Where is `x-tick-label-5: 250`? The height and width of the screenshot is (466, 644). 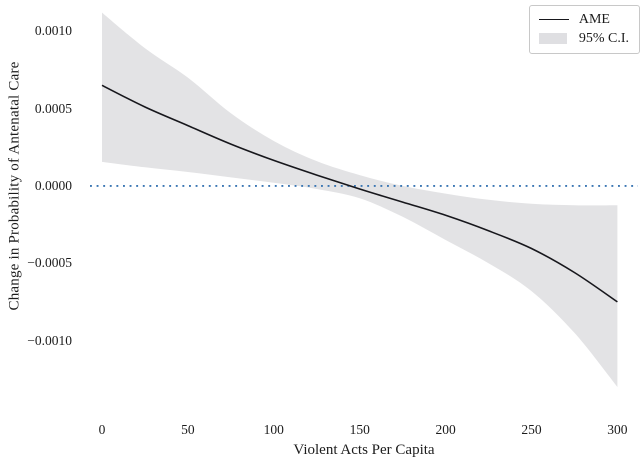 x-tick-label-5: 250 is located at coordinates (531, 429).